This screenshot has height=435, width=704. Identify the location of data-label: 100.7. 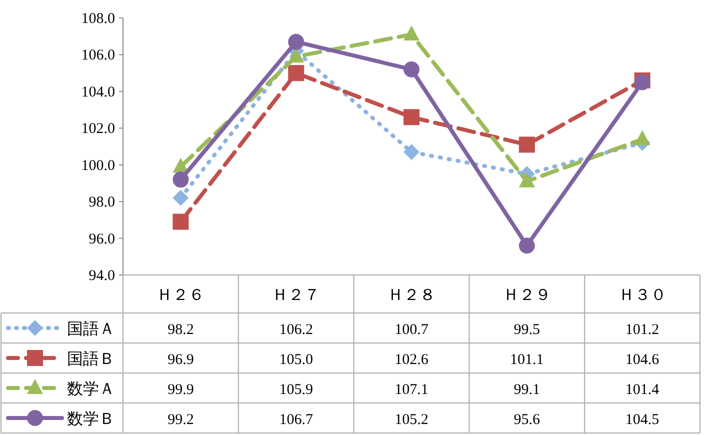
(411, 330).